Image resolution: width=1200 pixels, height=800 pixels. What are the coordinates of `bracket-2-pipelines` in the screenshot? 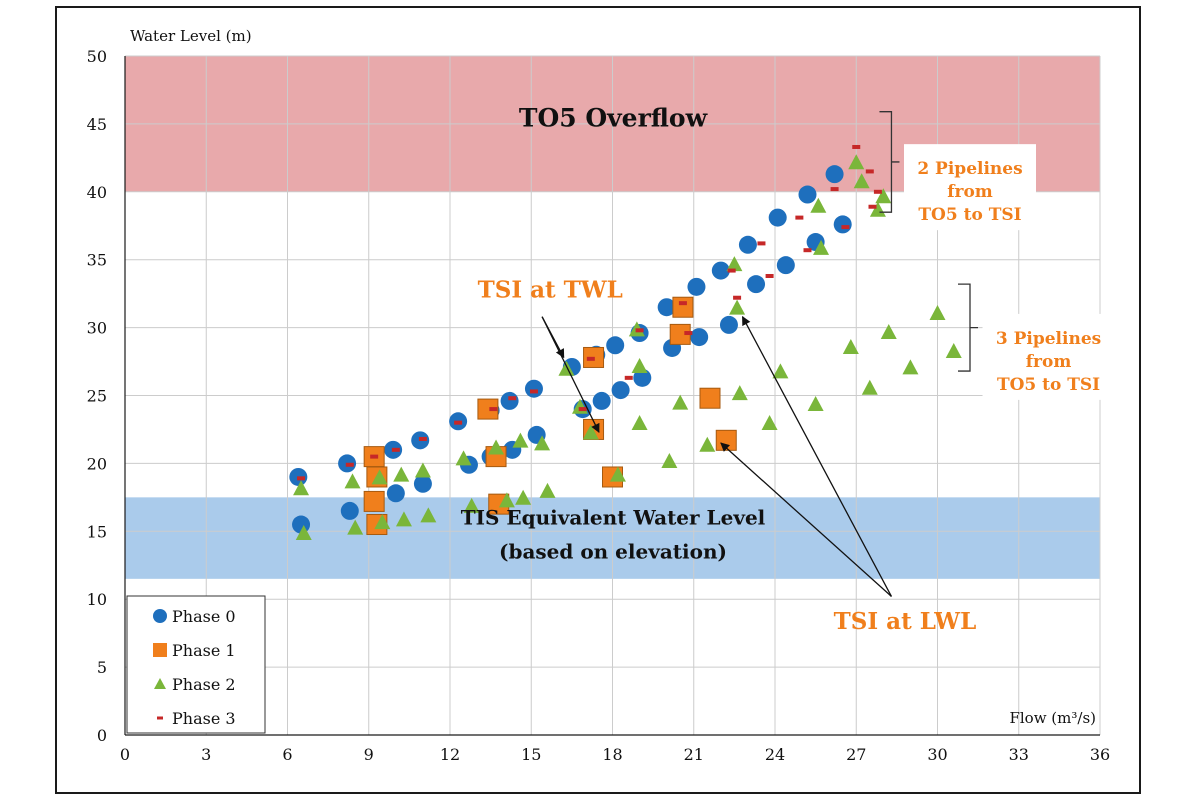 It's located at (889, 162).